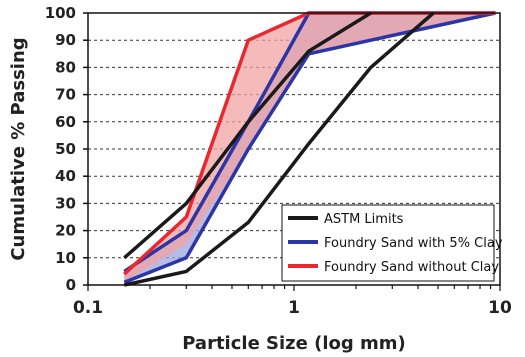 This screenshot has width=525, height=357. Describe the element at coordinates (65, 231) in the screenshot. I see `y-tick-label: 20` at that location.